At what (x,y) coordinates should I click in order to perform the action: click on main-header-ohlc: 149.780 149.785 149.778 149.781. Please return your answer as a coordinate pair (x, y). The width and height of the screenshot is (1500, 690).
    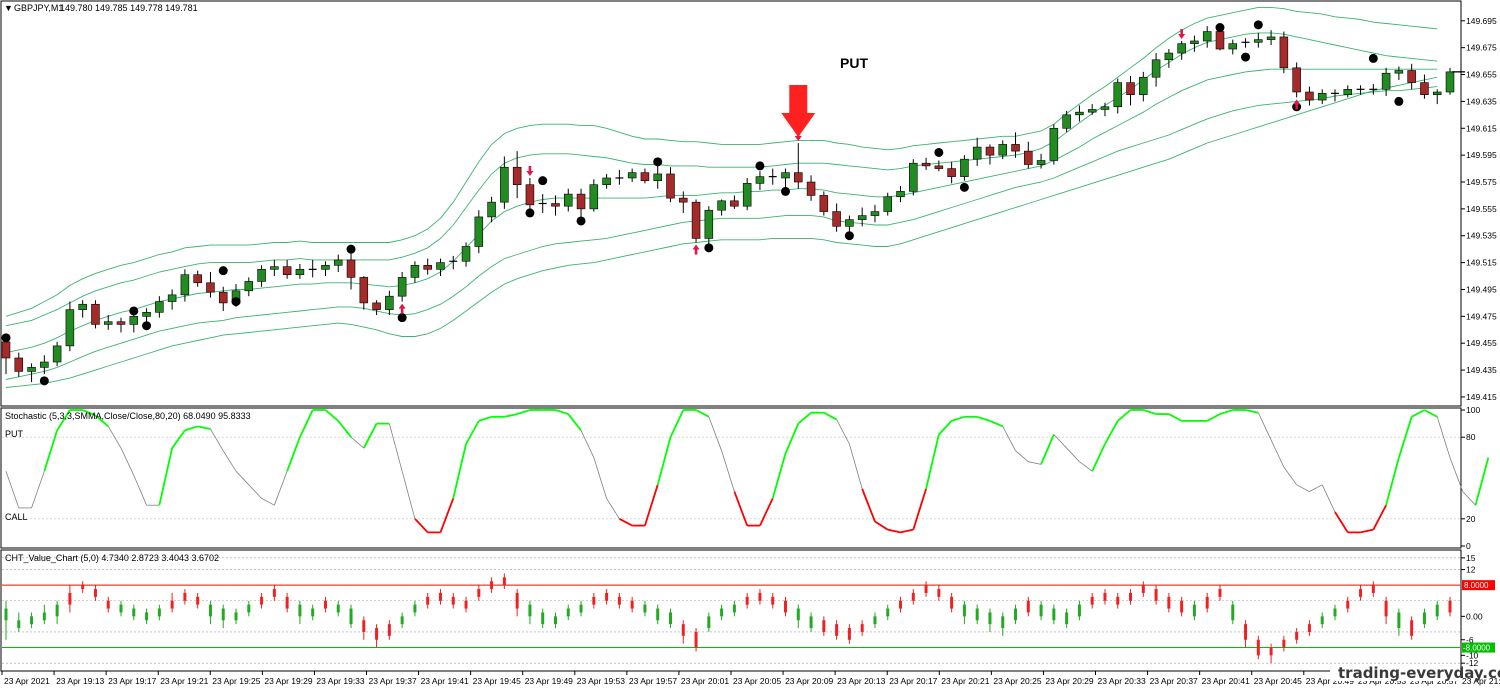
    Looking at the image, I should click on (129, 8).